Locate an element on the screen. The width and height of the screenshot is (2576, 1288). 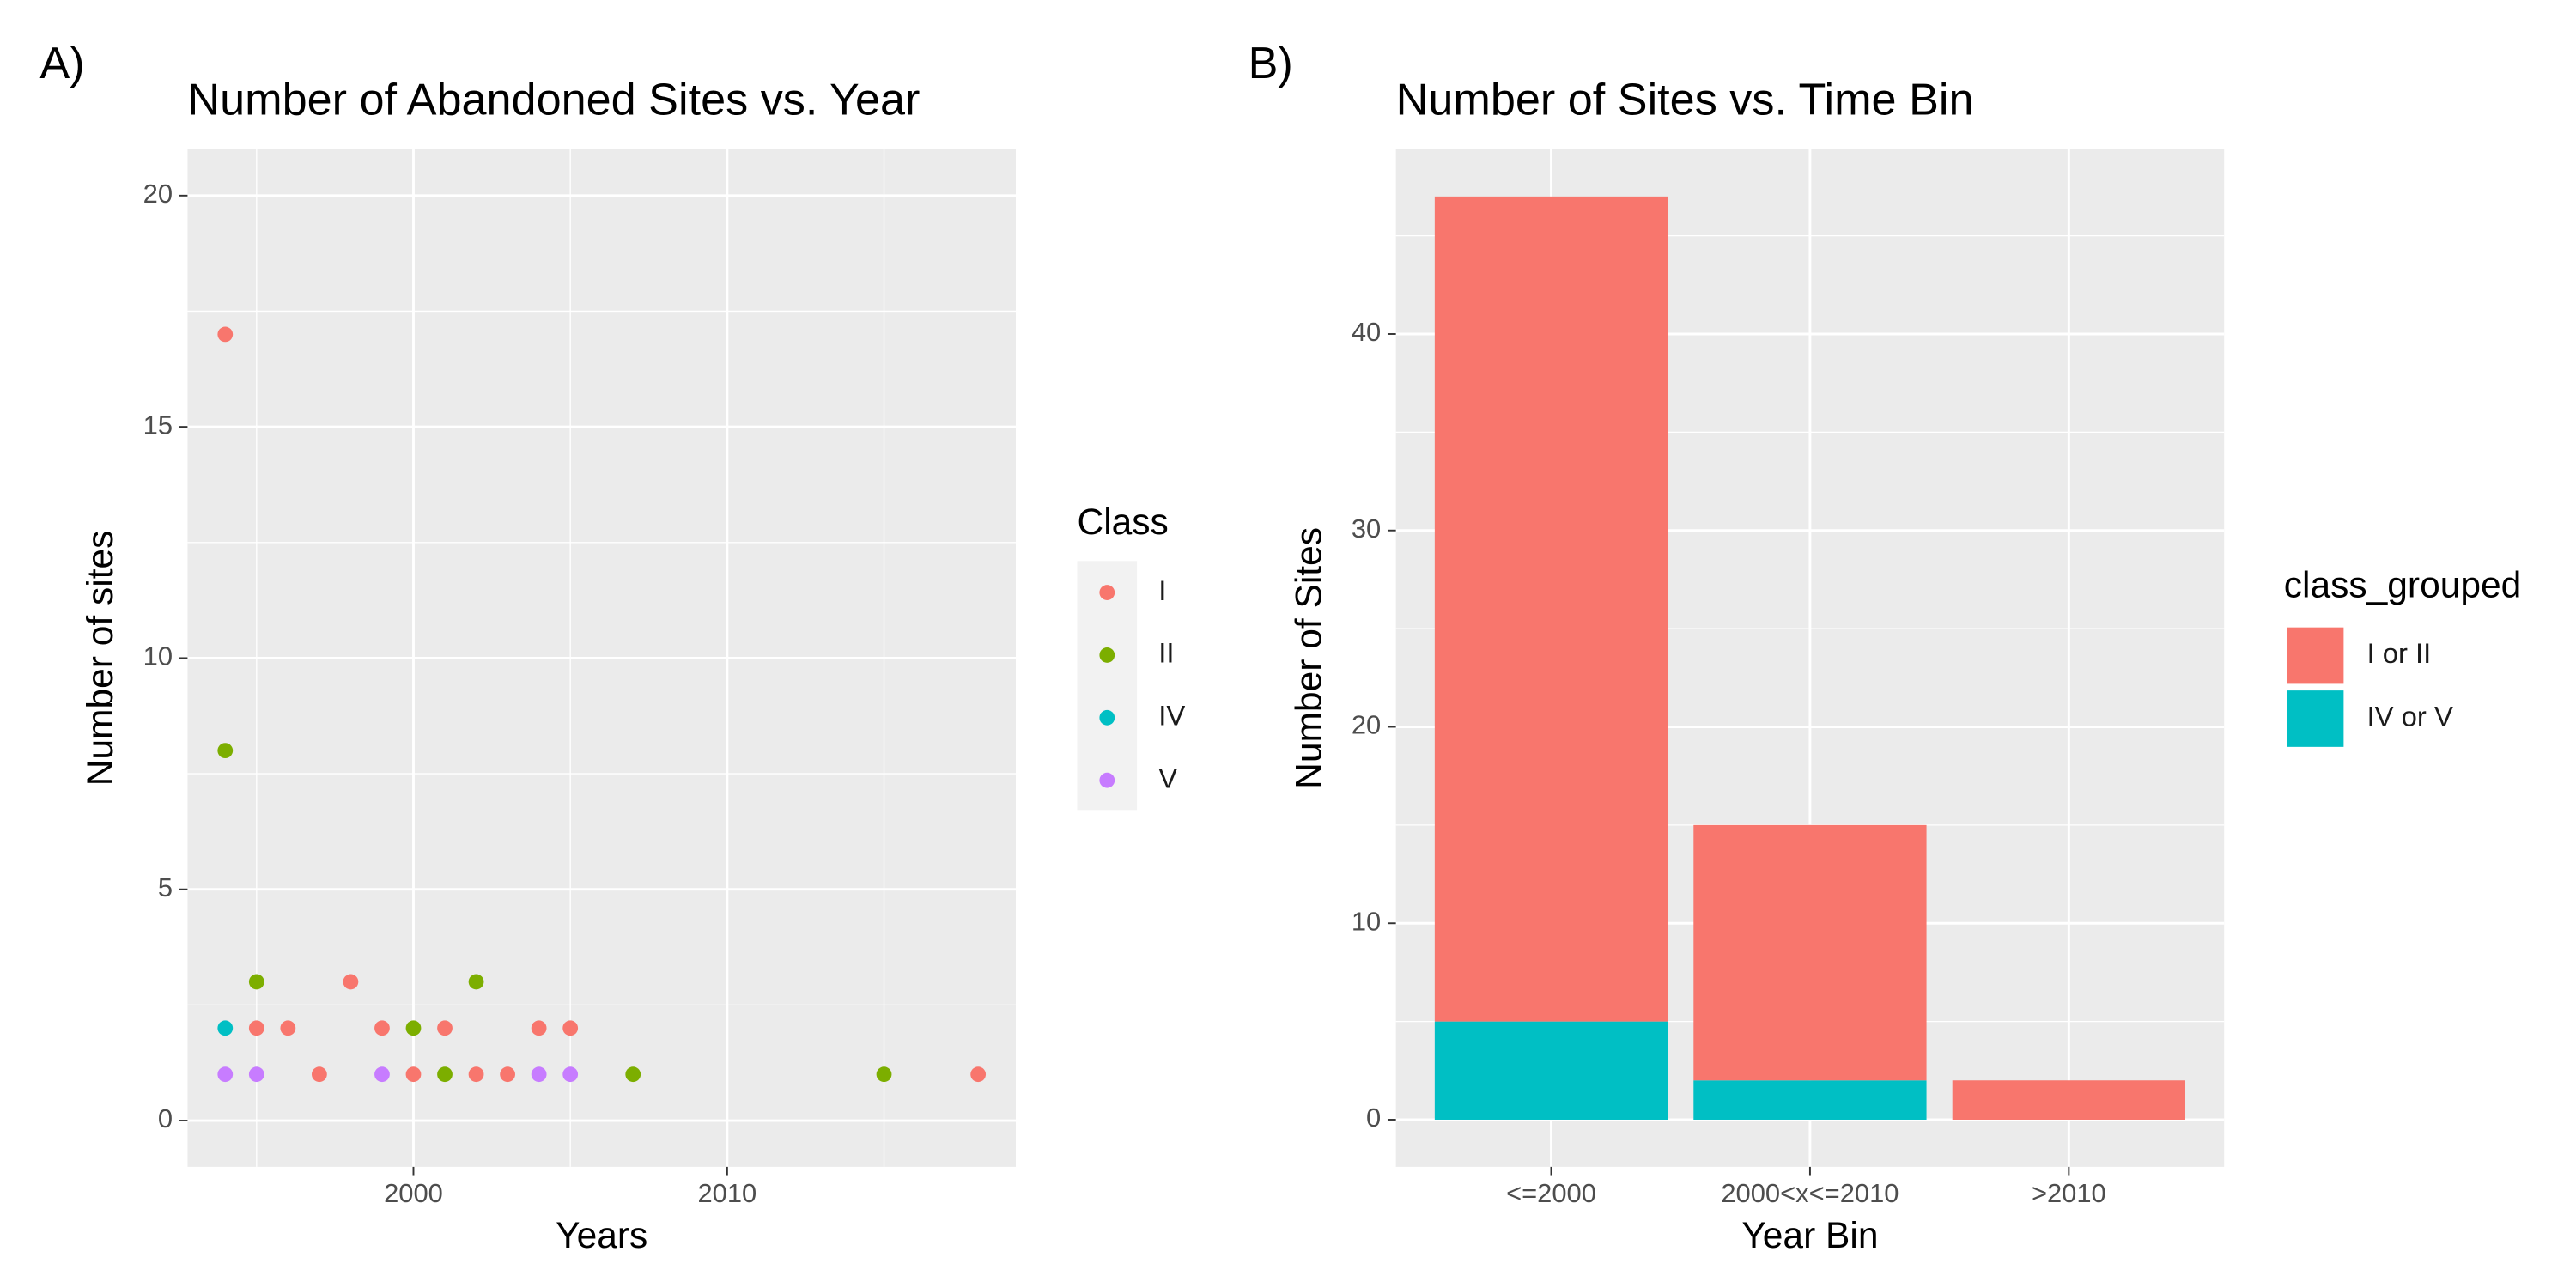
x-tick-label: 2000<x<=2010 is located at coordinates (1810, 1193).